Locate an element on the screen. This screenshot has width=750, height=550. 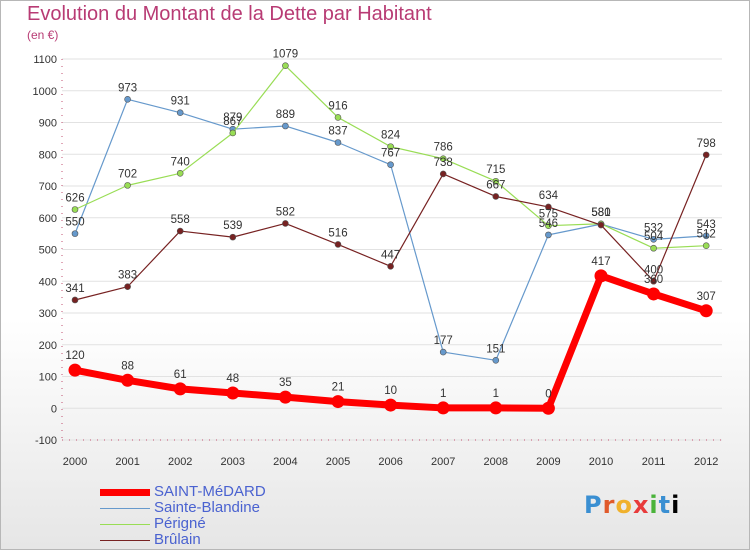
data-label: 383 is located at coordinates (127, 276).